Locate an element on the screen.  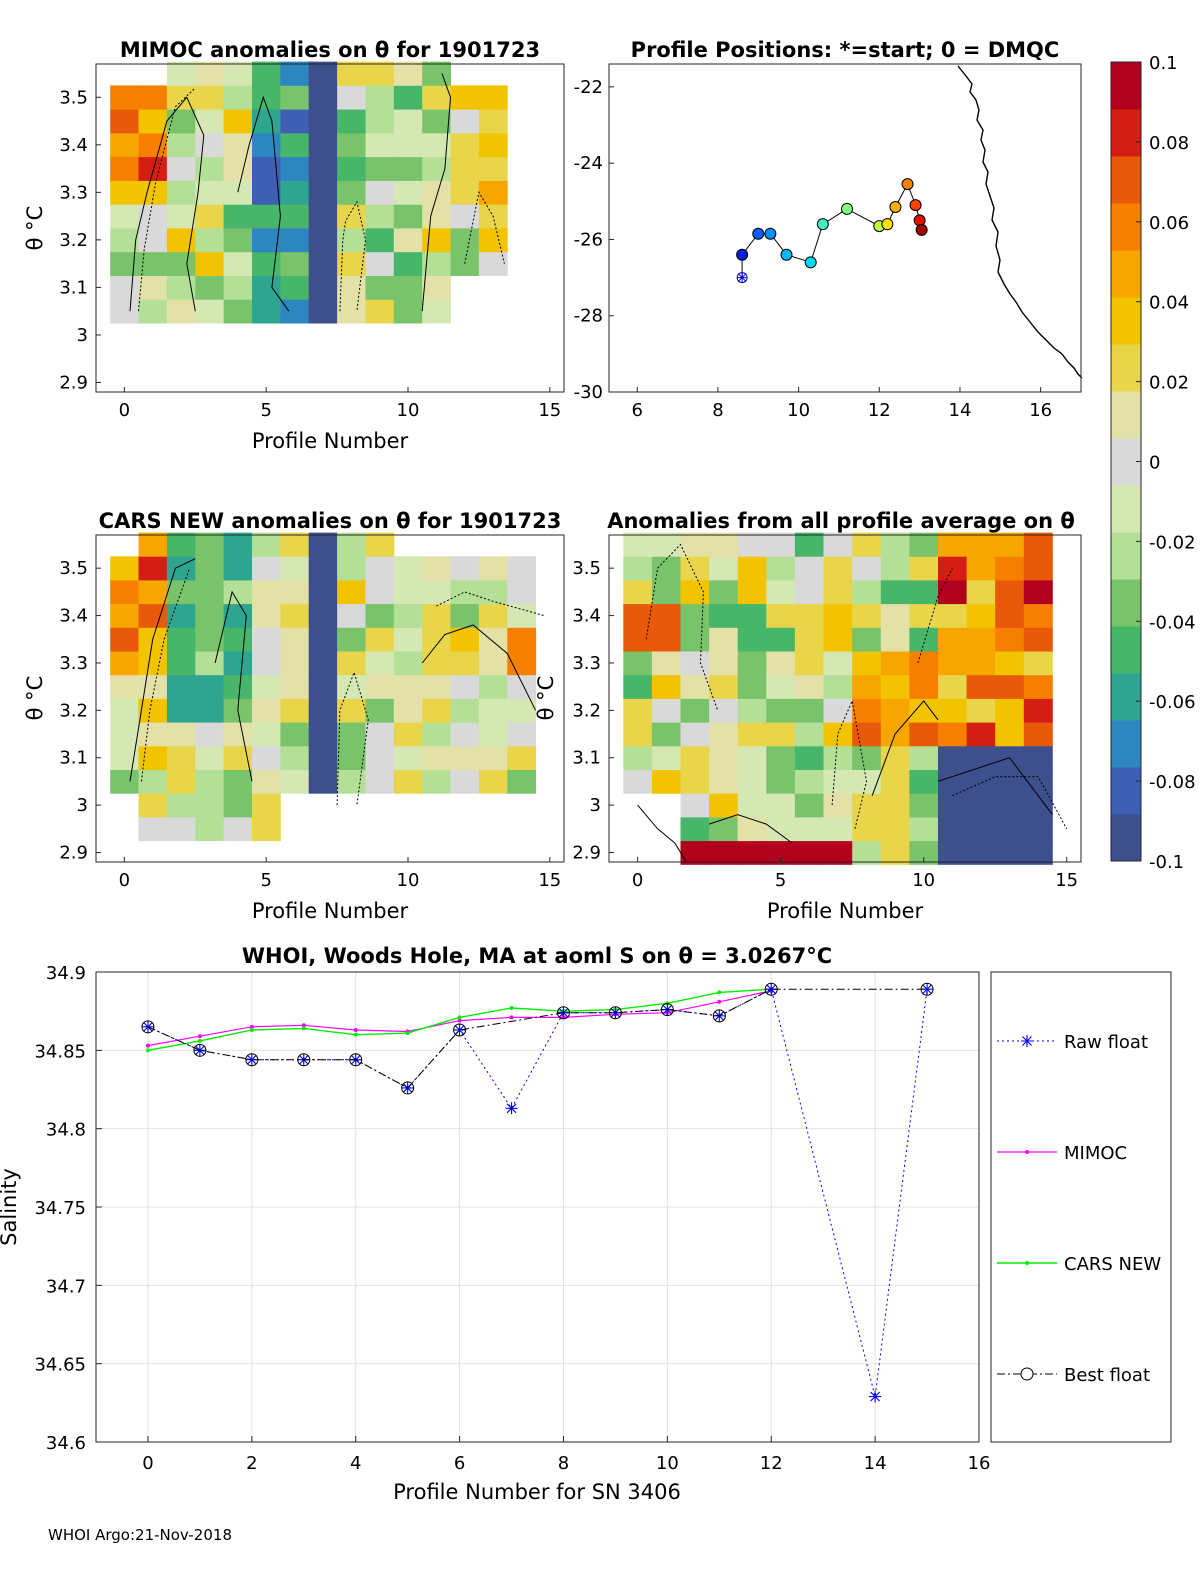
y-tick-label: 3.2 is located at coordinates (73, 240).